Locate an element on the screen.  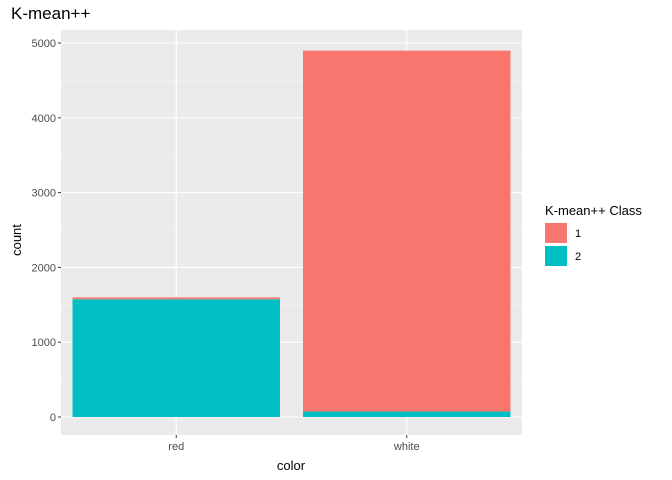
y-tick-label: 4000 is located at coordinates (44, 119).